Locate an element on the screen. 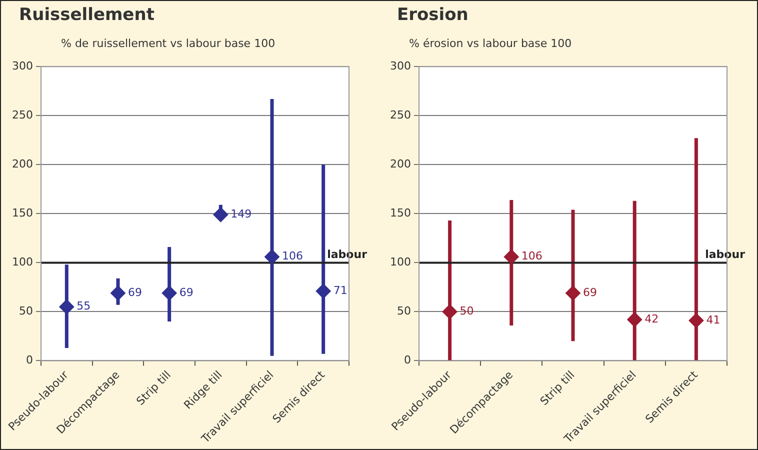 The height and width of the screenshot is (450, 758). y-axis-title: % érosion vs labour base 100 is located at coordinates (490, 43).